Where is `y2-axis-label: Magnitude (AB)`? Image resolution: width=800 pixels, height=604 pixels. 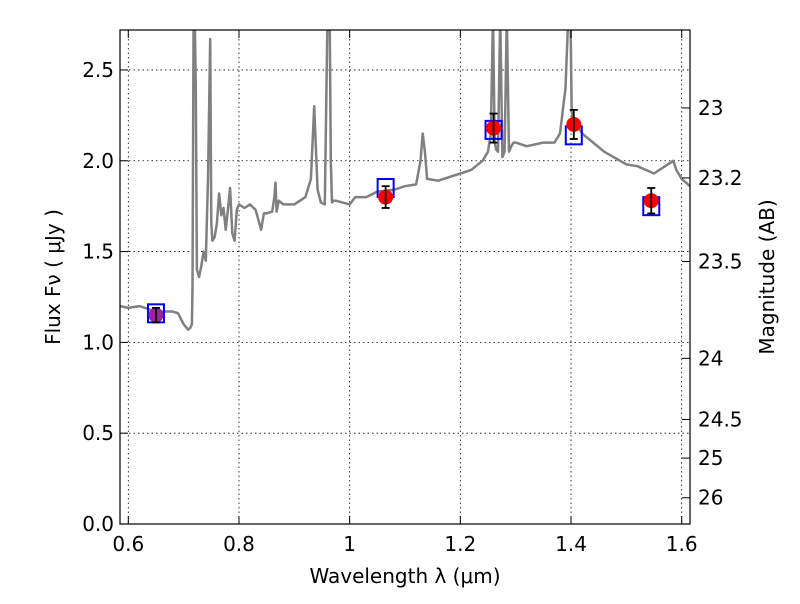
y2-axis-label: Magnitude (AB) is located at coordinates (767, 276).